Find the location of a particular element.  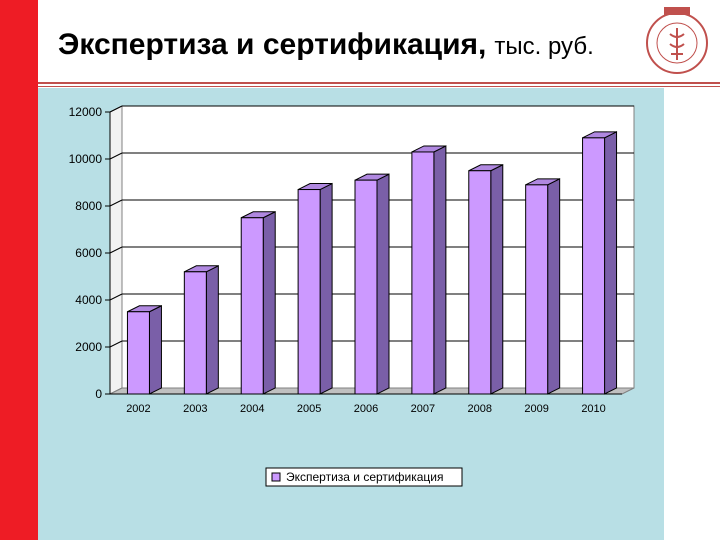

x-tick-label: 2010 is located at coordinates (593, 409).